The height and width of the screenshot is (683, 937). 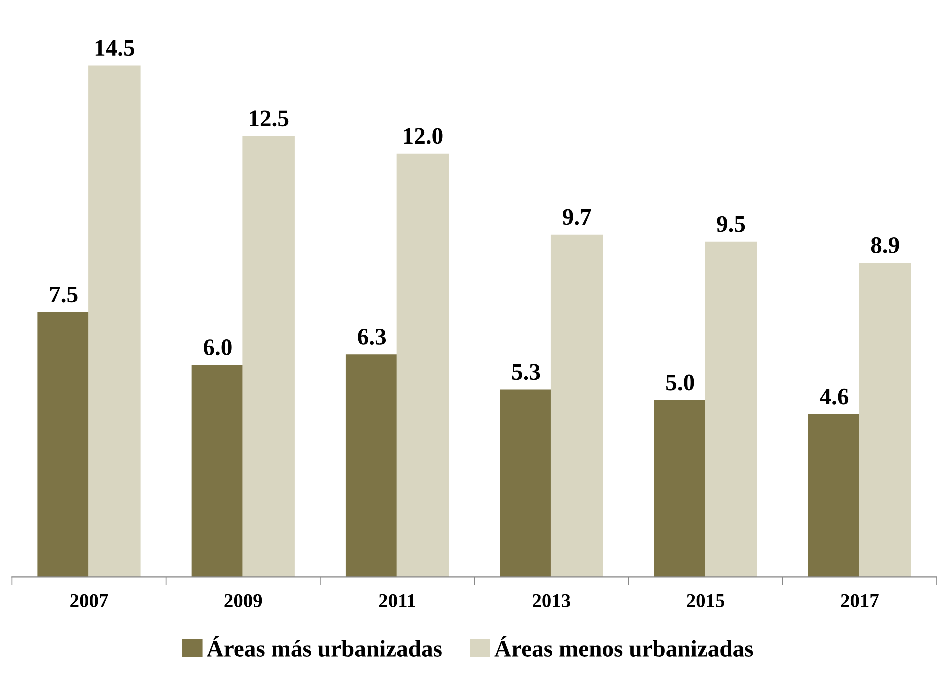 I want to click on x-tick-label: 2015, so click(x=706, y=601).